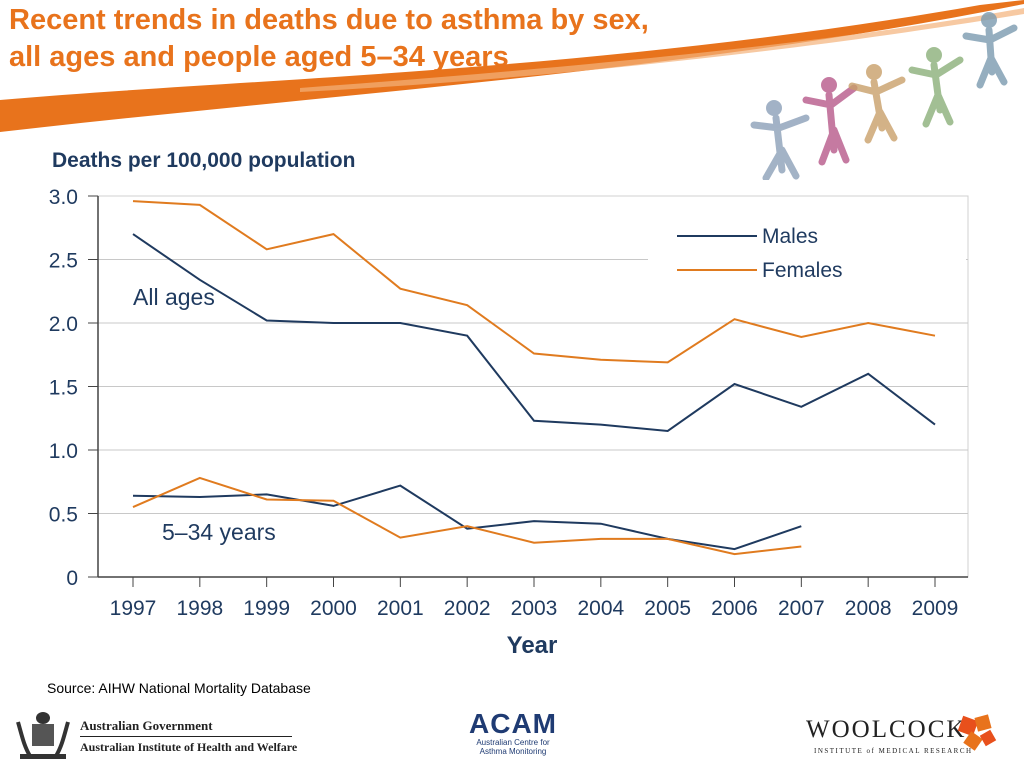  Describe the element at coordinates (400, 608) in the screenshot. I see `x-tick-label: 2001` at that location.